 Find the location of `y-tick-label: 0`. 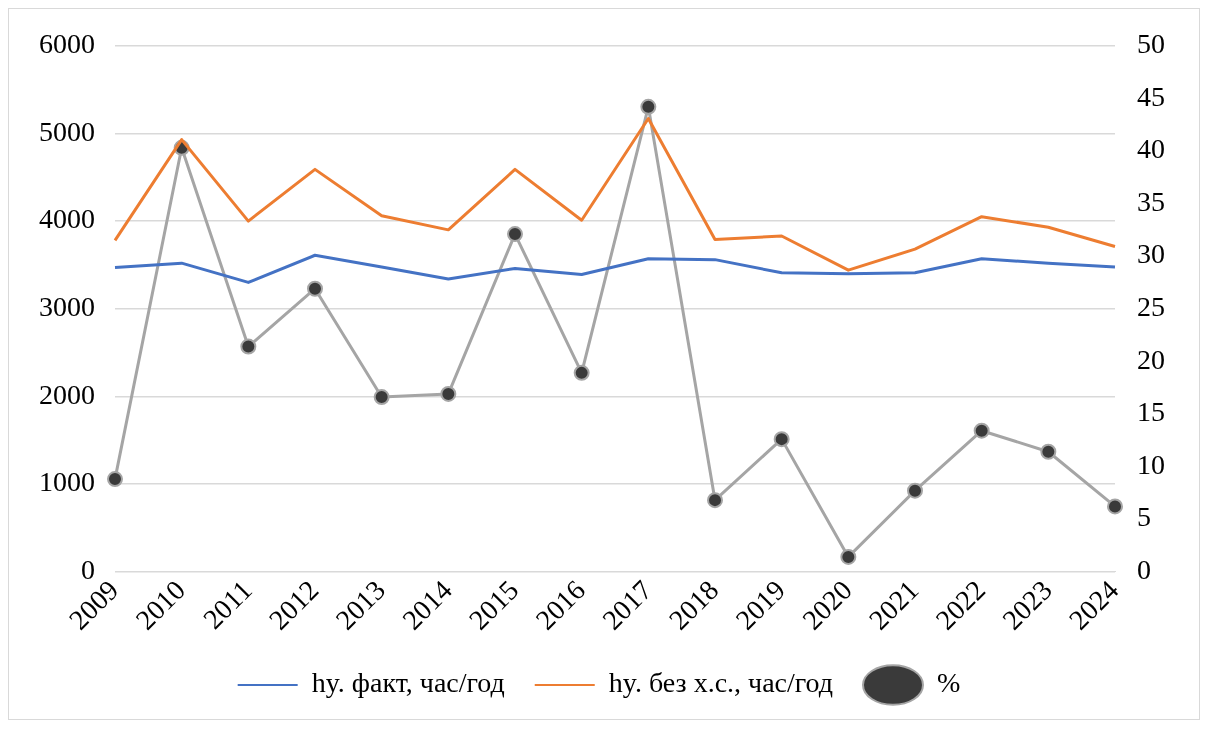

y-tick-label: 0 is located at coordinates (88, 569).